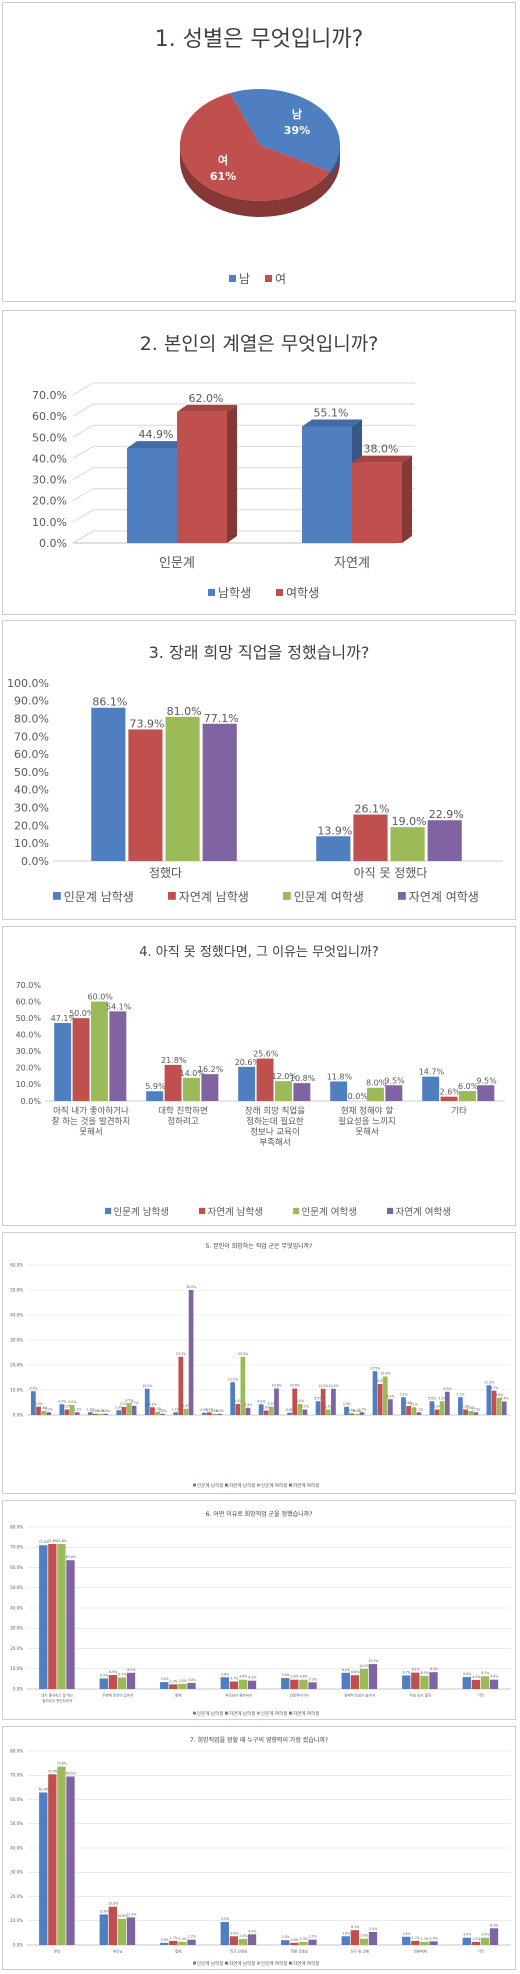 This screenshot has height=1974, width=520. Describe the element at coordinates (252, 1678) in the screenshot. I see `data-label: 4.1%` at that location.